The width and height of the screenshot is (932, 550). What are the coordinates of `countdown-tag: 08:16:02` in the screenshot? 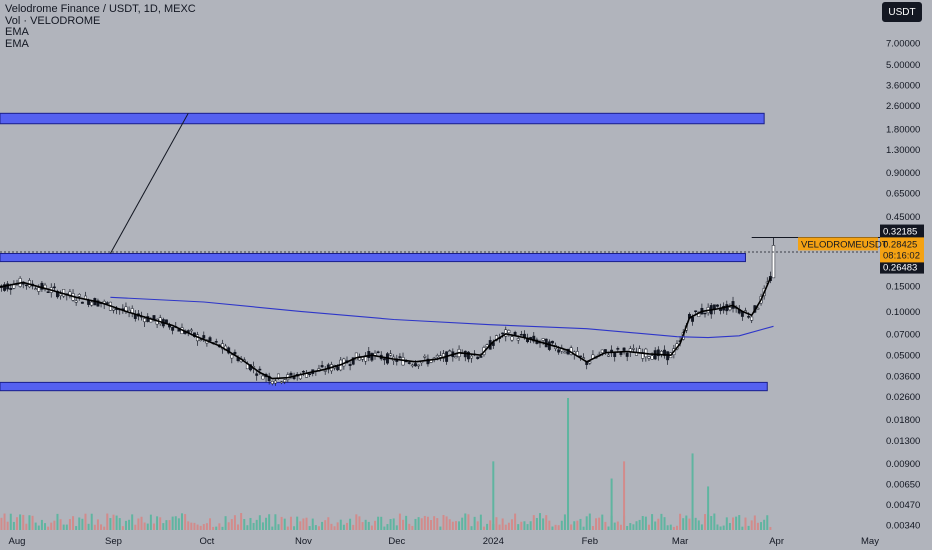 It's located at (901, 255).